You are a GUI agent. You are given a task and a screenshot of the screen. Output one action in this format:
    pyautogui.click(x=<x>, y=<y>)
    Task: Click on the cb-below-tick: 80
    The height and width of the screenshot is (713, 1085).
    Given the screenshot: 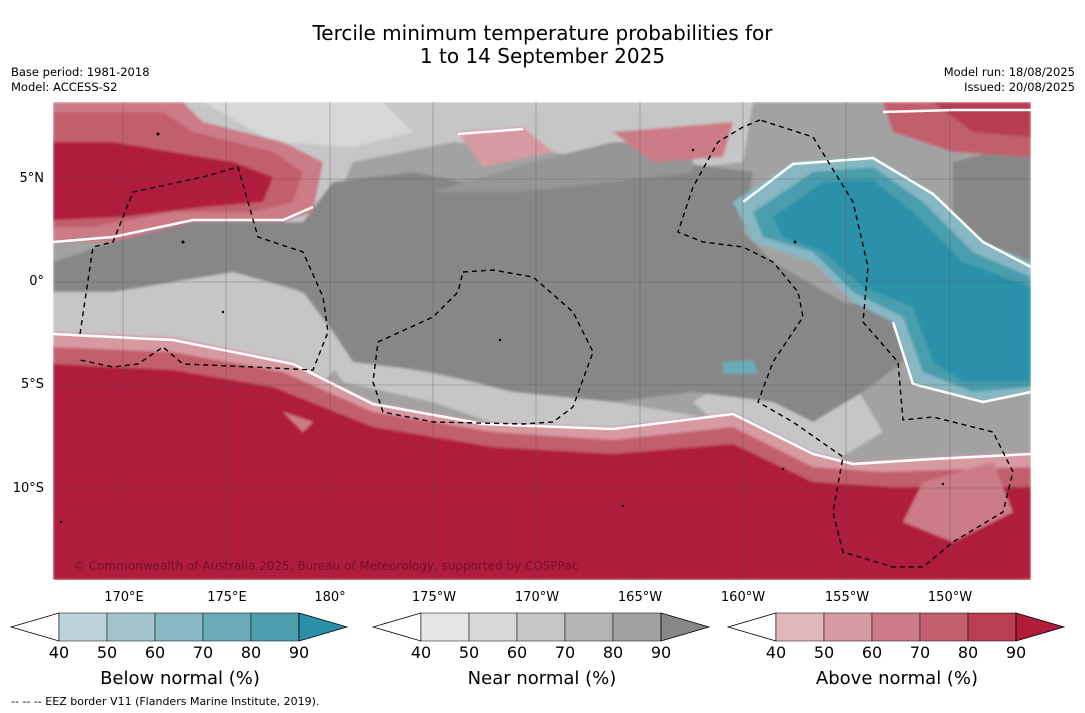 What is the action you would take?
    pyautogui.click(x=251, y=652)
    